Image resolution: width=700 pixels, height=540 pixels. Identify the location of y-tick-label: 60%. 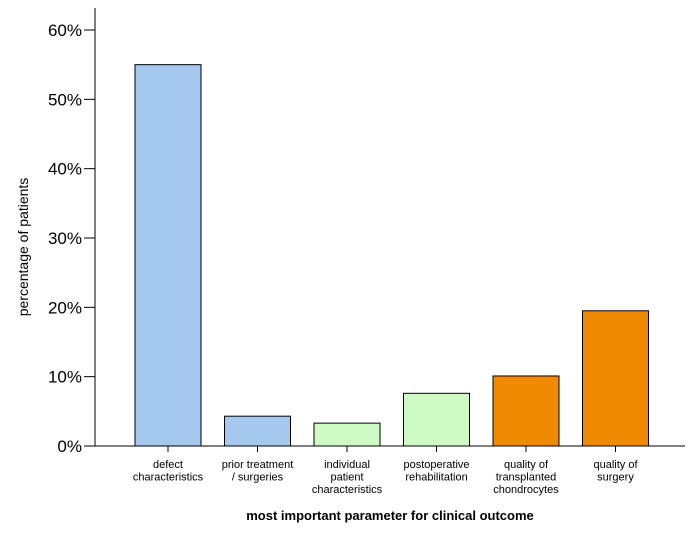
(65, 30).